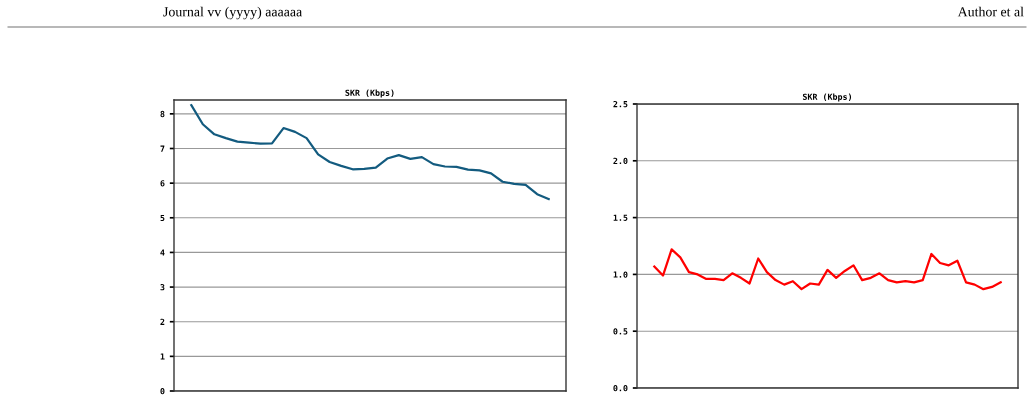 This screenshot has width=1034, height=399. Describe the element at coordinates (162, 183) in the screenshot. I see `y-tick-label: 6` at that location.